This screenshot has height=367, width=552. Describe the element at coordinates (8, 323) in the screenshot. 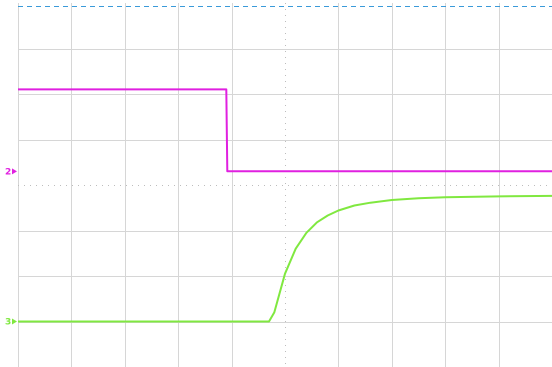

I see `channel-3-label: 3` at that location.